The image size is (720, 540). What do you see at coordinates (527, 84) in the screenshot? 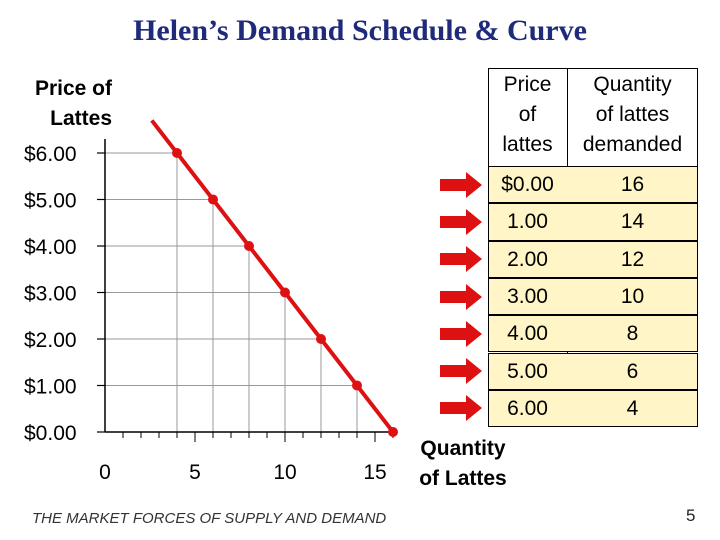
I see `table-header-price-line: Price` at bounding box center [527, 84].